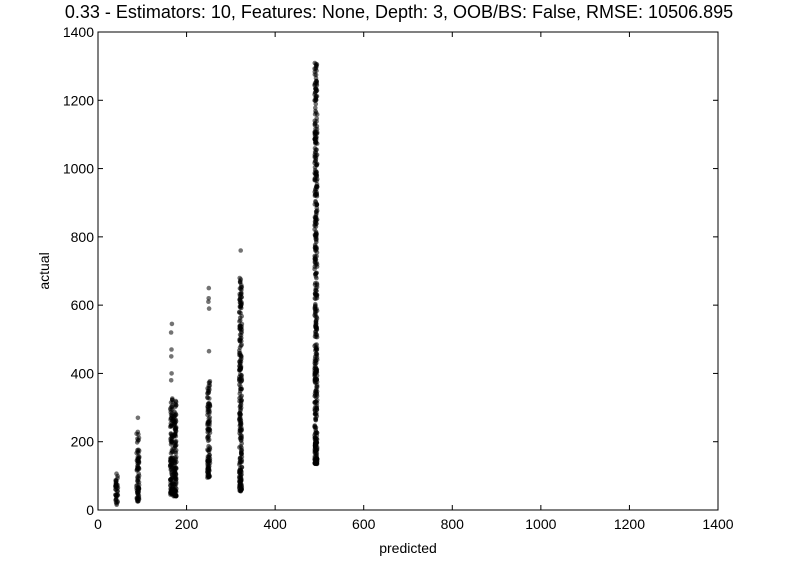 The image size is (798, 570). Describe the element at coordinates (78, 169) in the screenshot. I see `y-tick-label: 1000` at that location.